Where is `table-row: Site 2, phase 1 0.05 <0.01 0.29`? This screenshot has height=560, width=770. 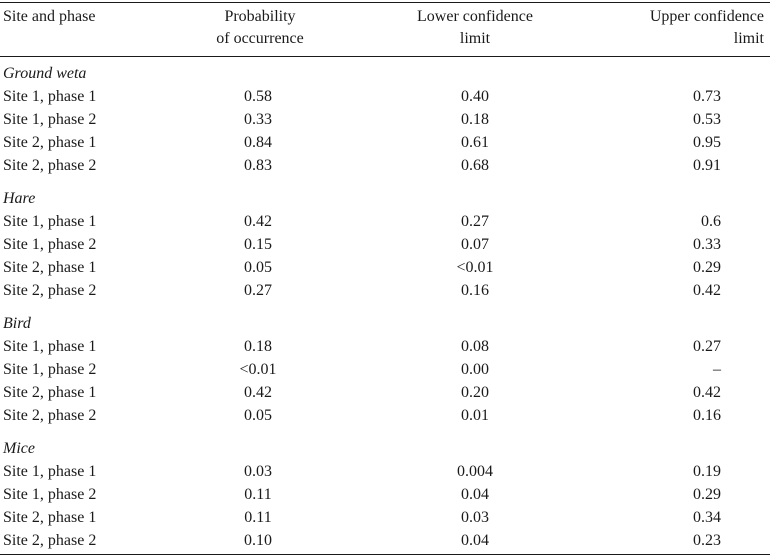
table-row: Site 2, phase 1 0.05 <0.01 0.29 is located at coordinates (385, 267).